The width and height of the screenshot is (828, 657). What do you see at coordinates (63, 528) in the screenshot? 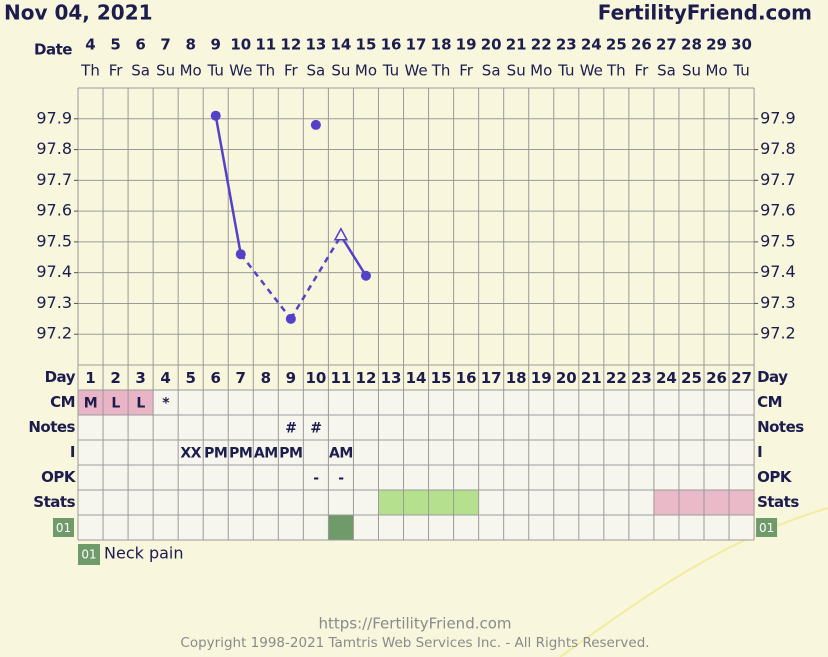
I see `row-label: 01` at bounding box center [63, 528].